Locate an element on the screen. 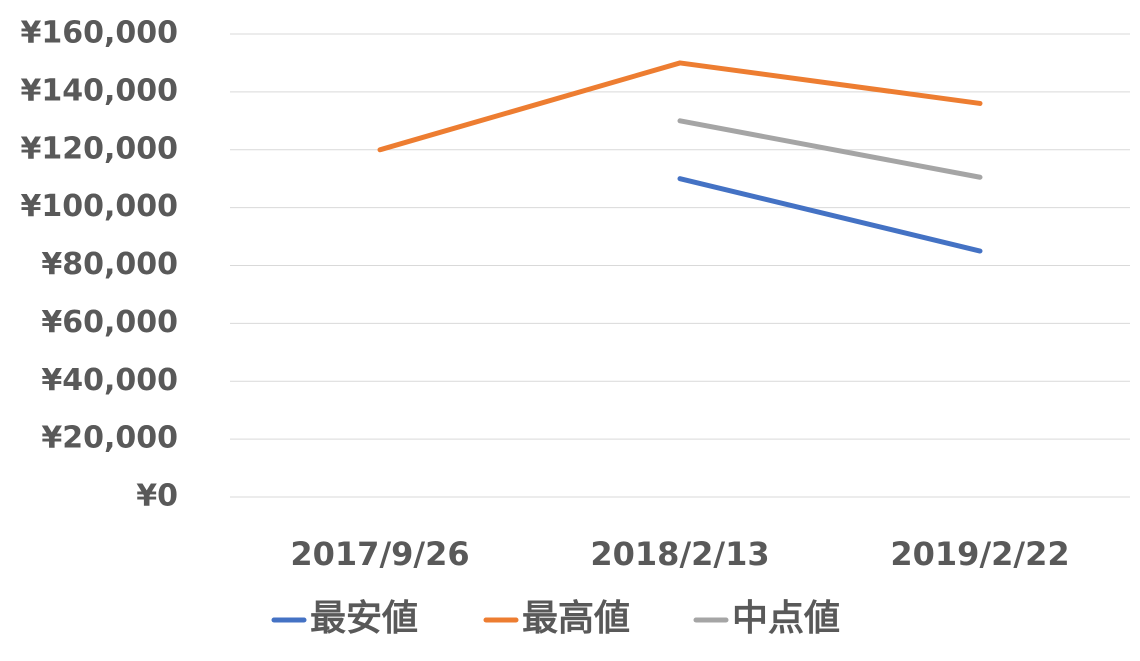 Image resolution: width=1140 pixels, height=661 pixels. y-tick-label: ¥40,000 is located at coordinates (109, 380).